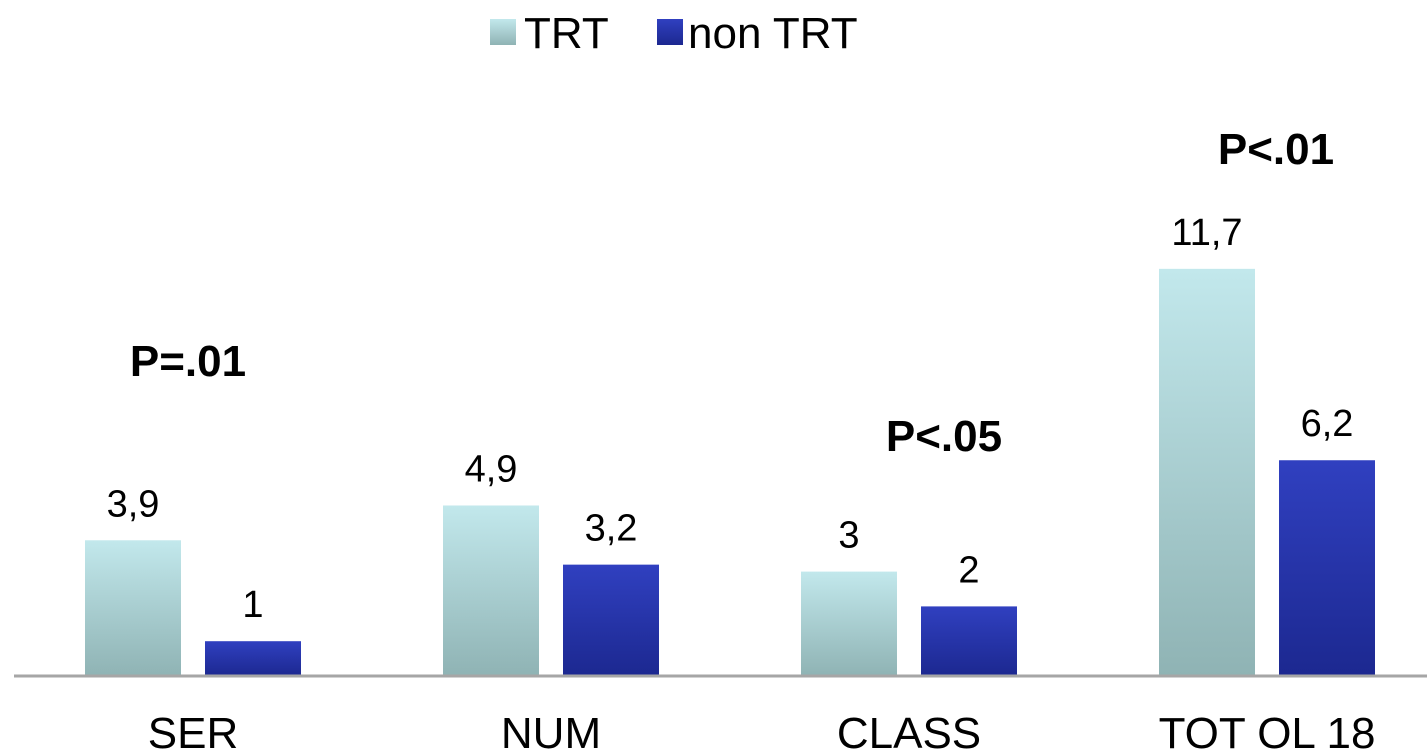 The width and height of the screenshot is (1427, 756). I want to click on value-label-1-2: 2, so click(968, 570).